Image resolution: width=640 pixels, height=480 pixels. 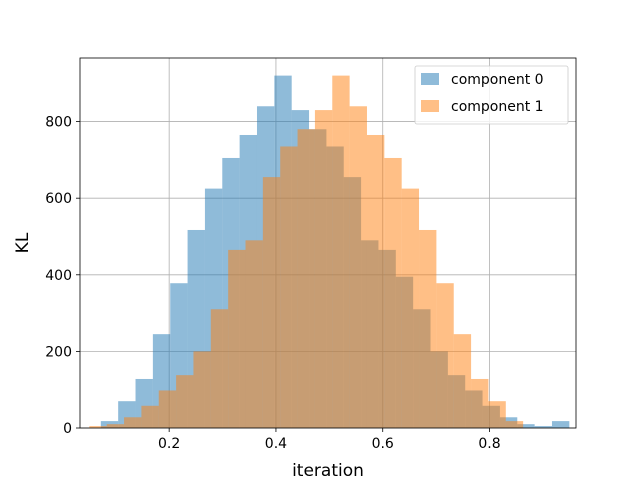 I want to click on legend-frame, so click(x=491, y=95).